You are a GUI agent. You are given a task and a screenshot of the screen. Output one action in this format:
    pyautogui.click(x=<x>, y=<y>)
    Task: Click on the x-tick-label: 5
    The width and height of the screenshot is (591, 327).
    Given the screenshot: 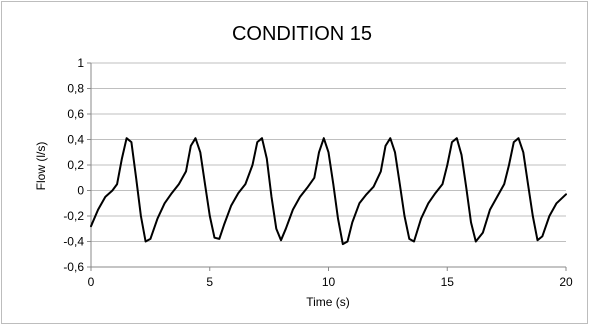 What is the action you would take?
    pyautogui.click(x=209, y=282)
    